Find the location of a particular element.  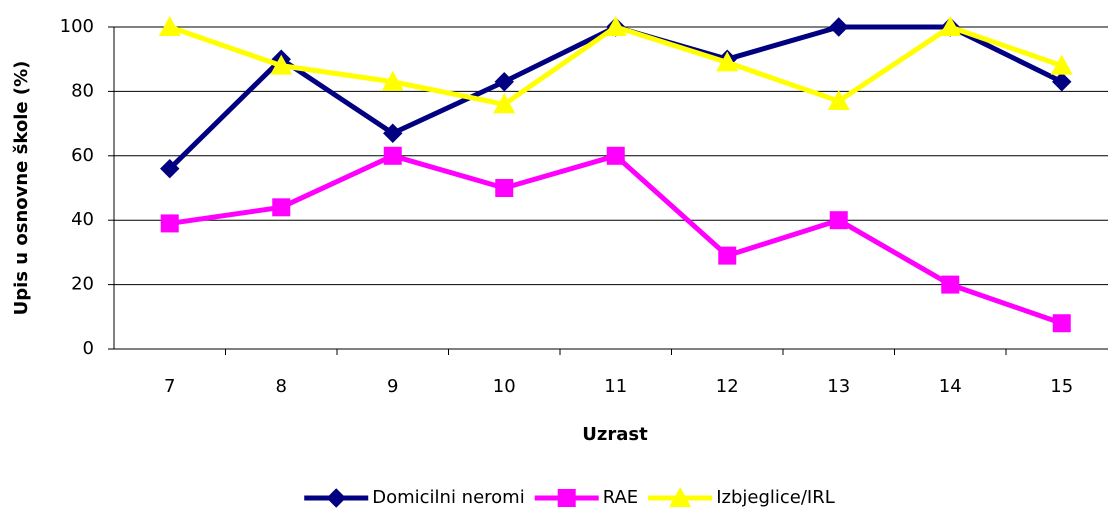

legend-label: Izbjeglice/IRL is located at coordinates (775, 497).